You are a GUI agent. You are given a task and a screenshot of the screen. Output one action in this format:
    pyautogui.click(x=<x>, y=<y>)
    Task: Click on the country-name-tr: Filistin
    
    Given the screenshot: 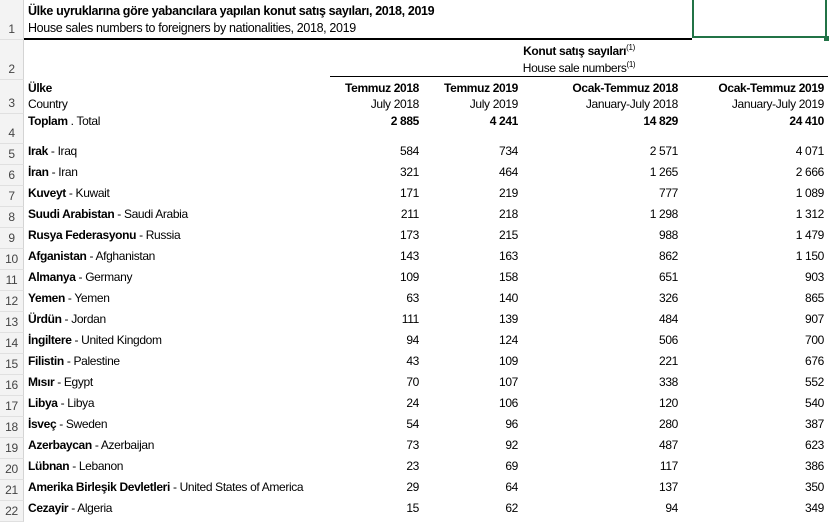 What is the action you would take?
    pyautogui.click(x=46, y=361)
    